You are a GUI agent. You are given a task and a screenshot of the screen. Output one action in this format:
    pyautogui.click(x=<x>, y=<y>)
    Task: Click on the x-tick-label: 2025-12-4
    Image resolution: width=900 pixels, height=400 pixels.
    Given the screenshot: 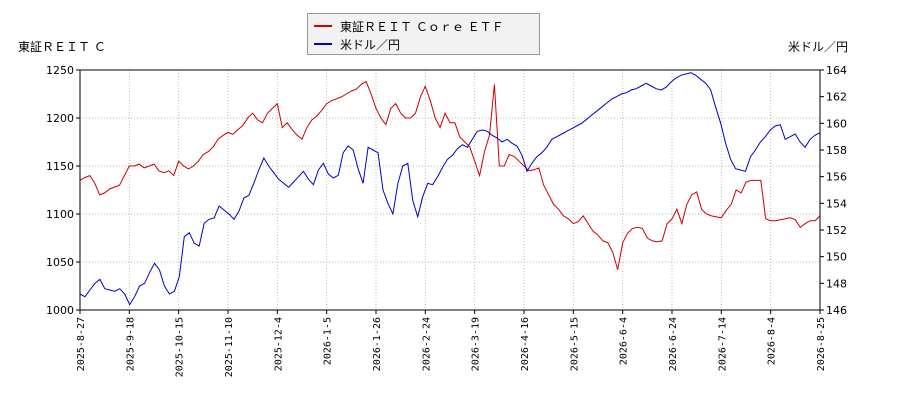 What is the action you would take?
    pyautogui.click(x=278, y=344)
    